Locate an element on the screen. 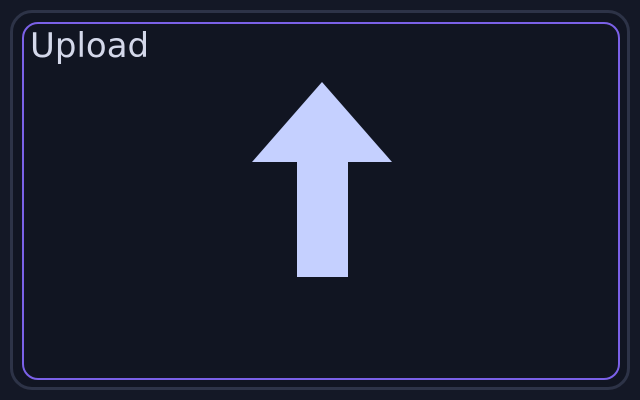  upload-arrow-icon is located at coordinates (322, 179).